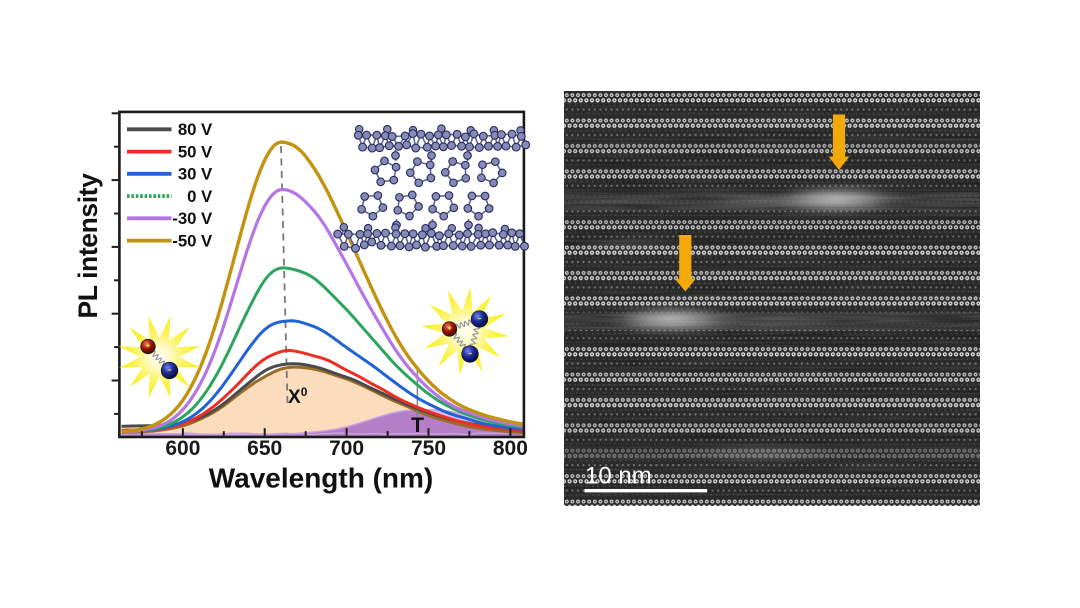 Image resolution: width=1080 pixels, height=608 pixels. Describe the element at coordinates (191, 196) in the screenshot. I see `svg-text: 0` at that location.